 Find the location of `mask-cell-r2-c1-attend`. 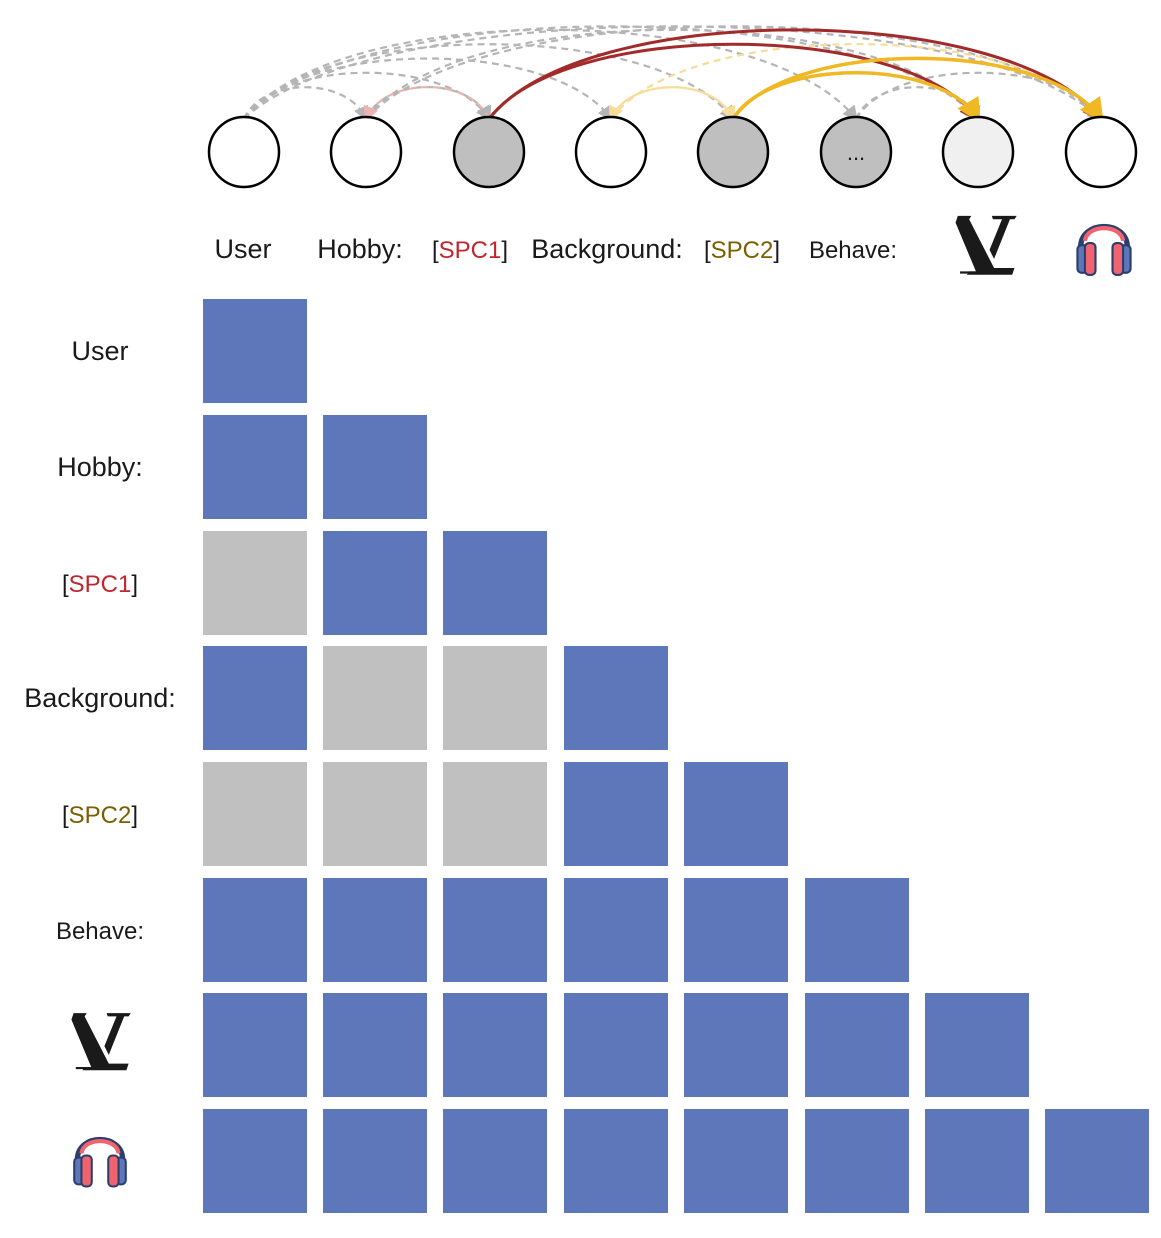

mask-cell-r2-c1-attend is located at coordinates (375, 583).